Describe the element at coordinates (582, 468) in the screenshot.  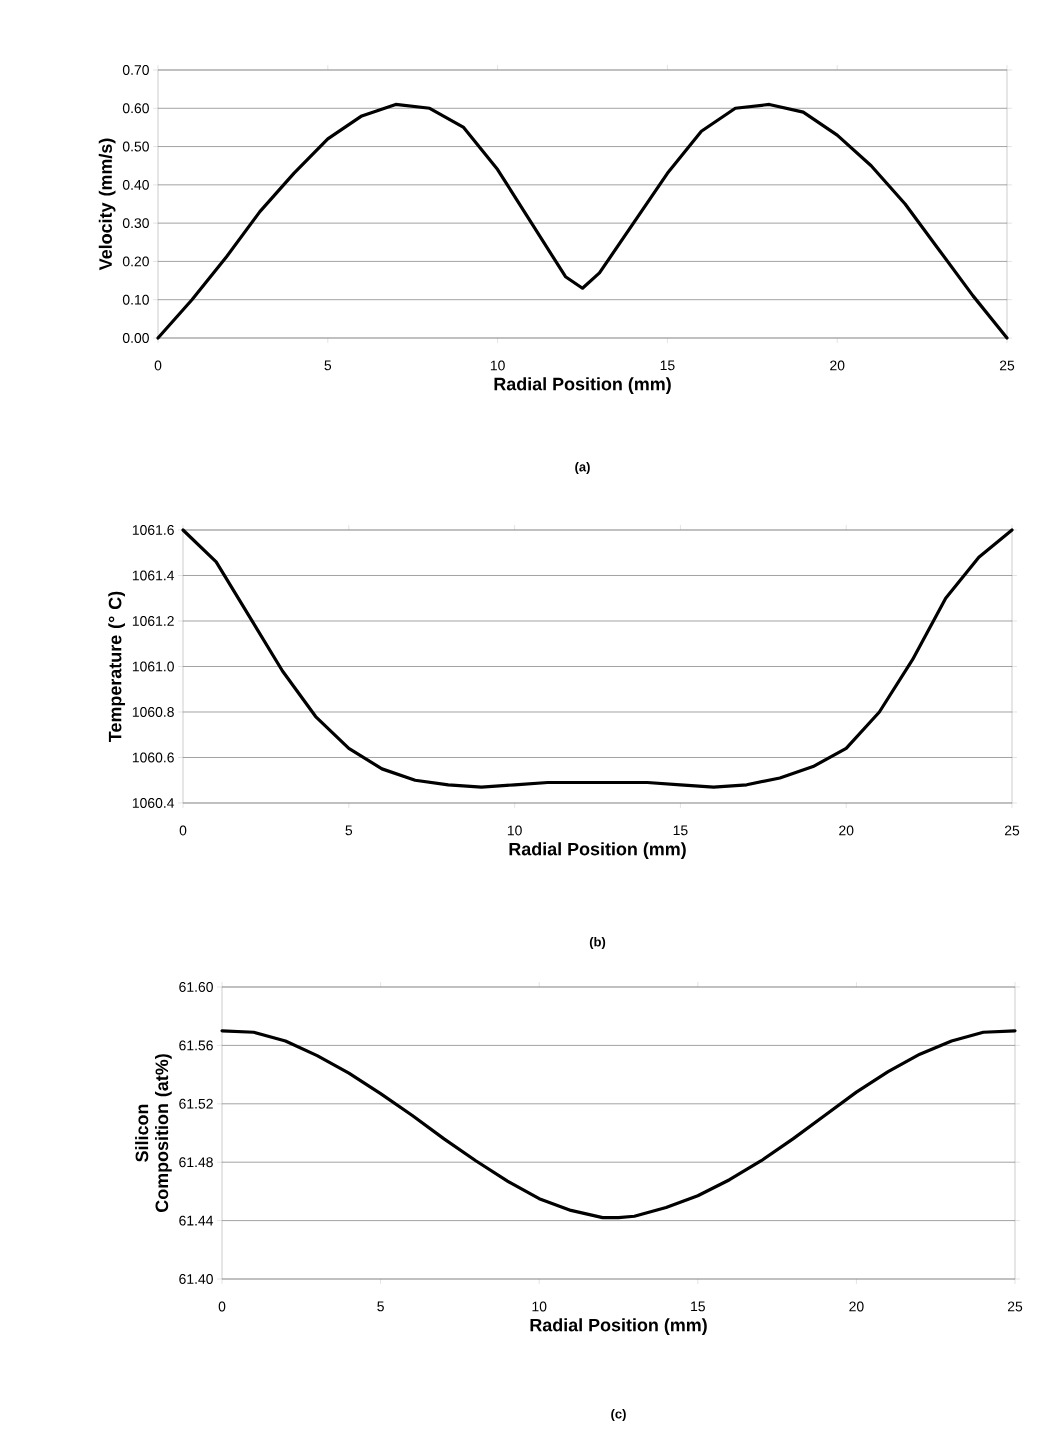
I see `text: (a)` at that location.